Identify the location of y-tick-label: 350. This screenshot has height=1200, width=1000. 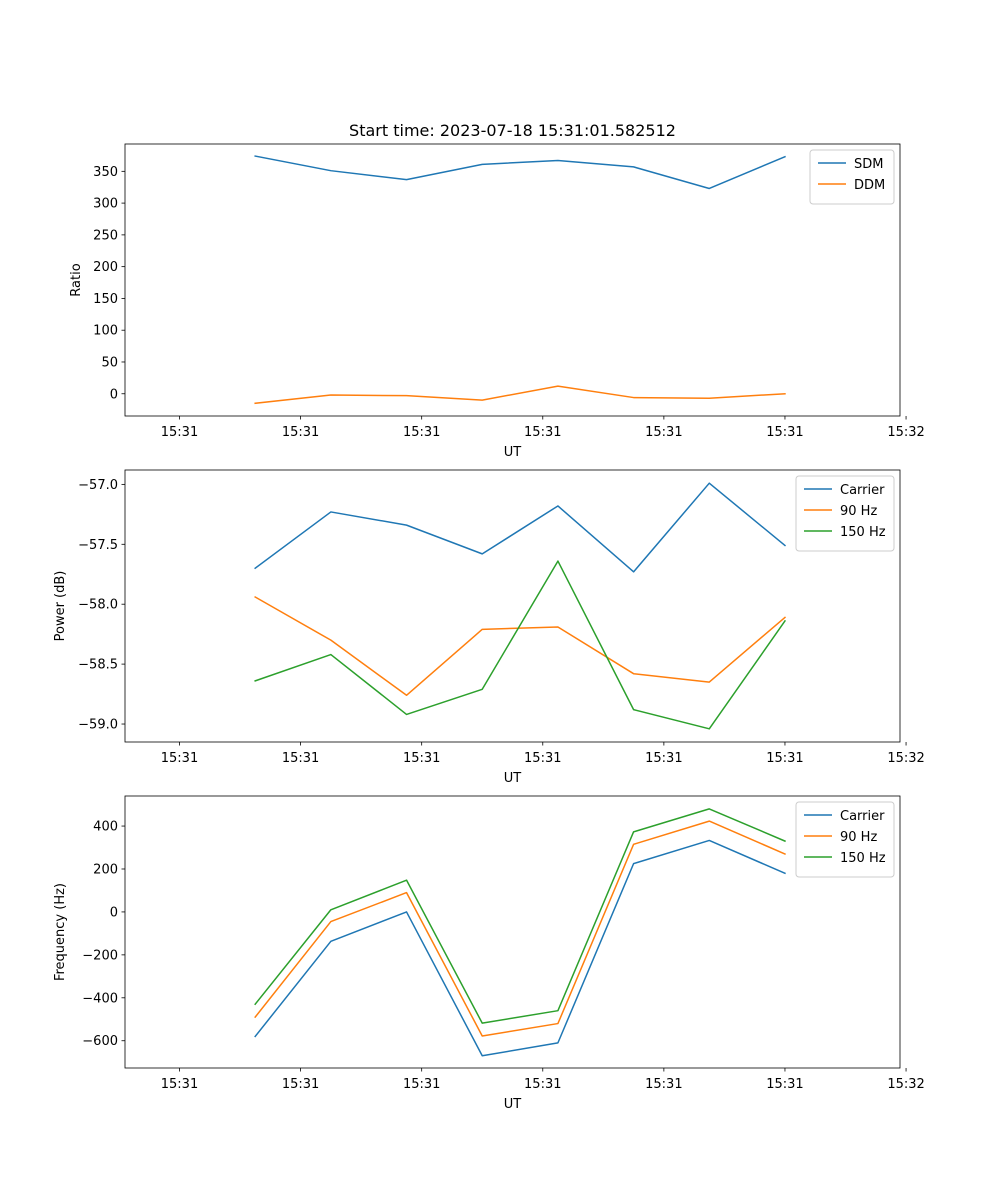
(105, 172).